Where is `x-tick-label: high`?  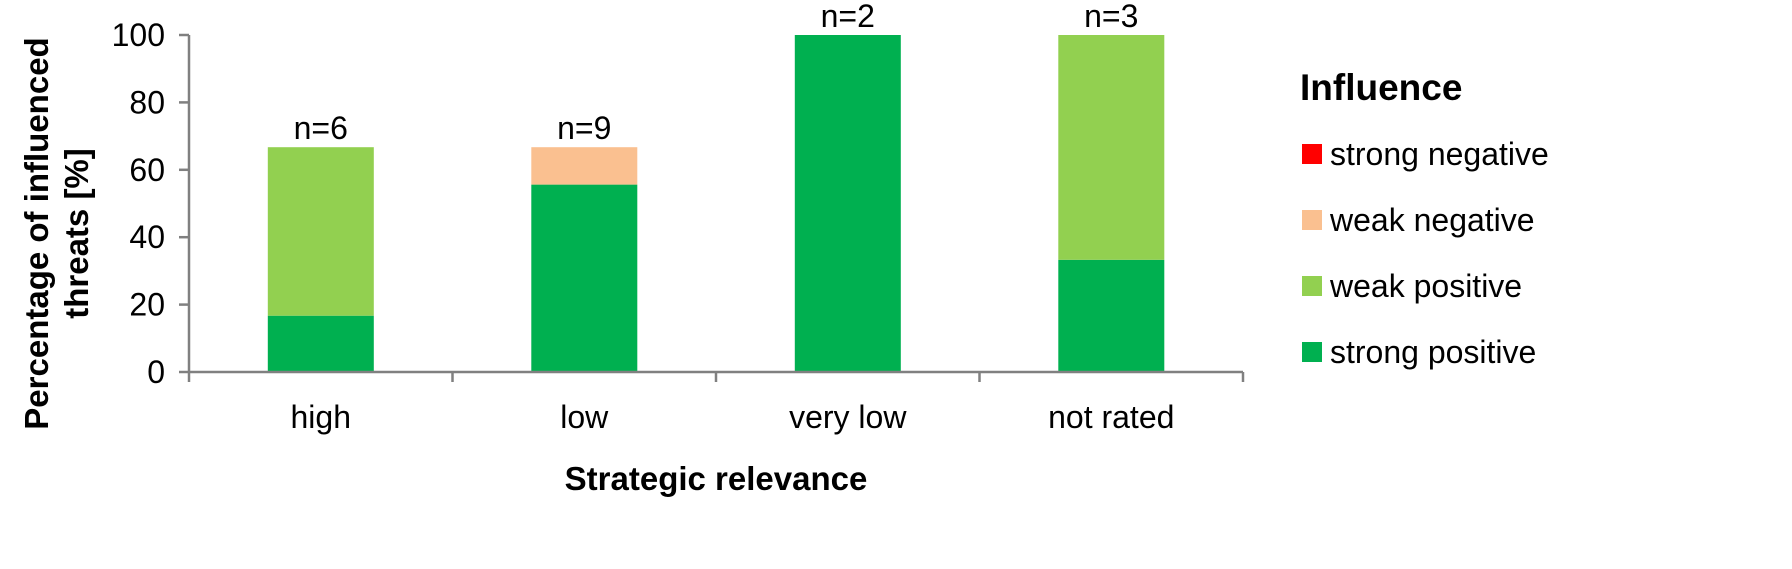 x-tick-label: high is located at coordinates (321, 417).